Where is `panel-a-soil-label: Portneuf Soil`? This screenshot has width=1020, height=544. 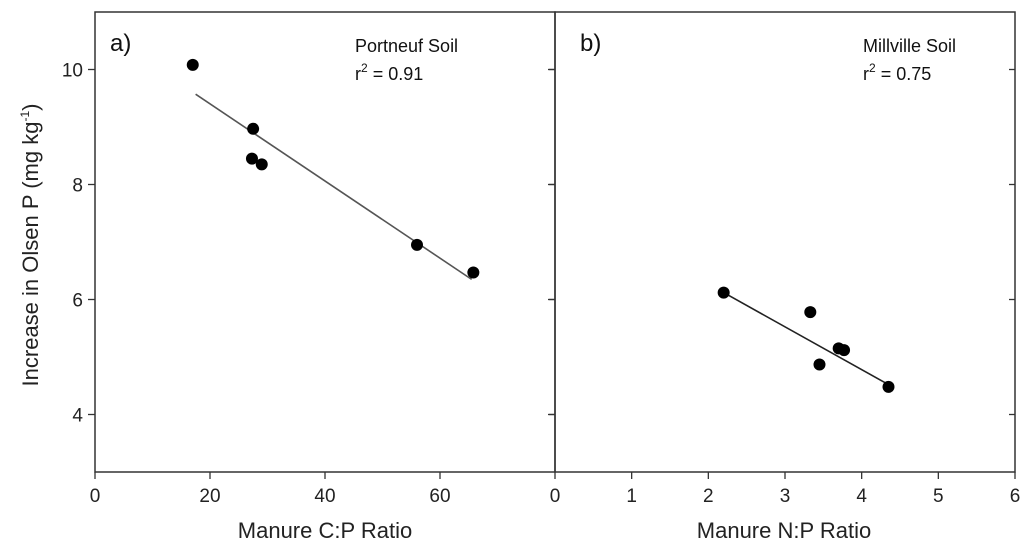 panel-a-soil-label: Portneuf Soil is located at coordinates (406, 46).